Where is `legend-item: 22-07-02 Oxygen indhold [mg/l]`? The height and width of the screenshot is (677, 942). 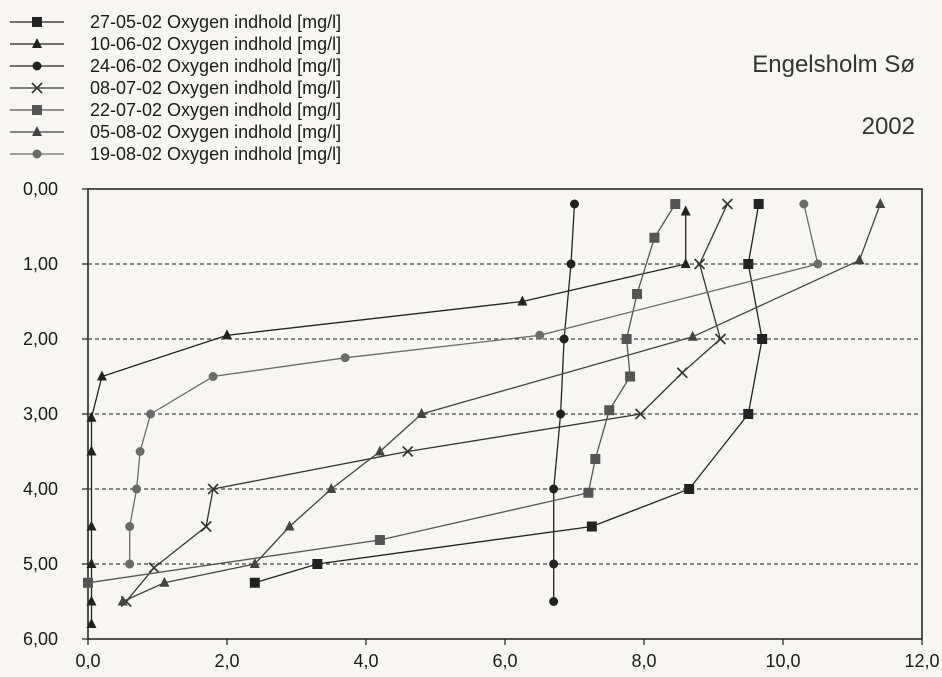 legend-item: 22-07-02 Oxygen indhold [mg/l] is located at coordinates (175, 110).